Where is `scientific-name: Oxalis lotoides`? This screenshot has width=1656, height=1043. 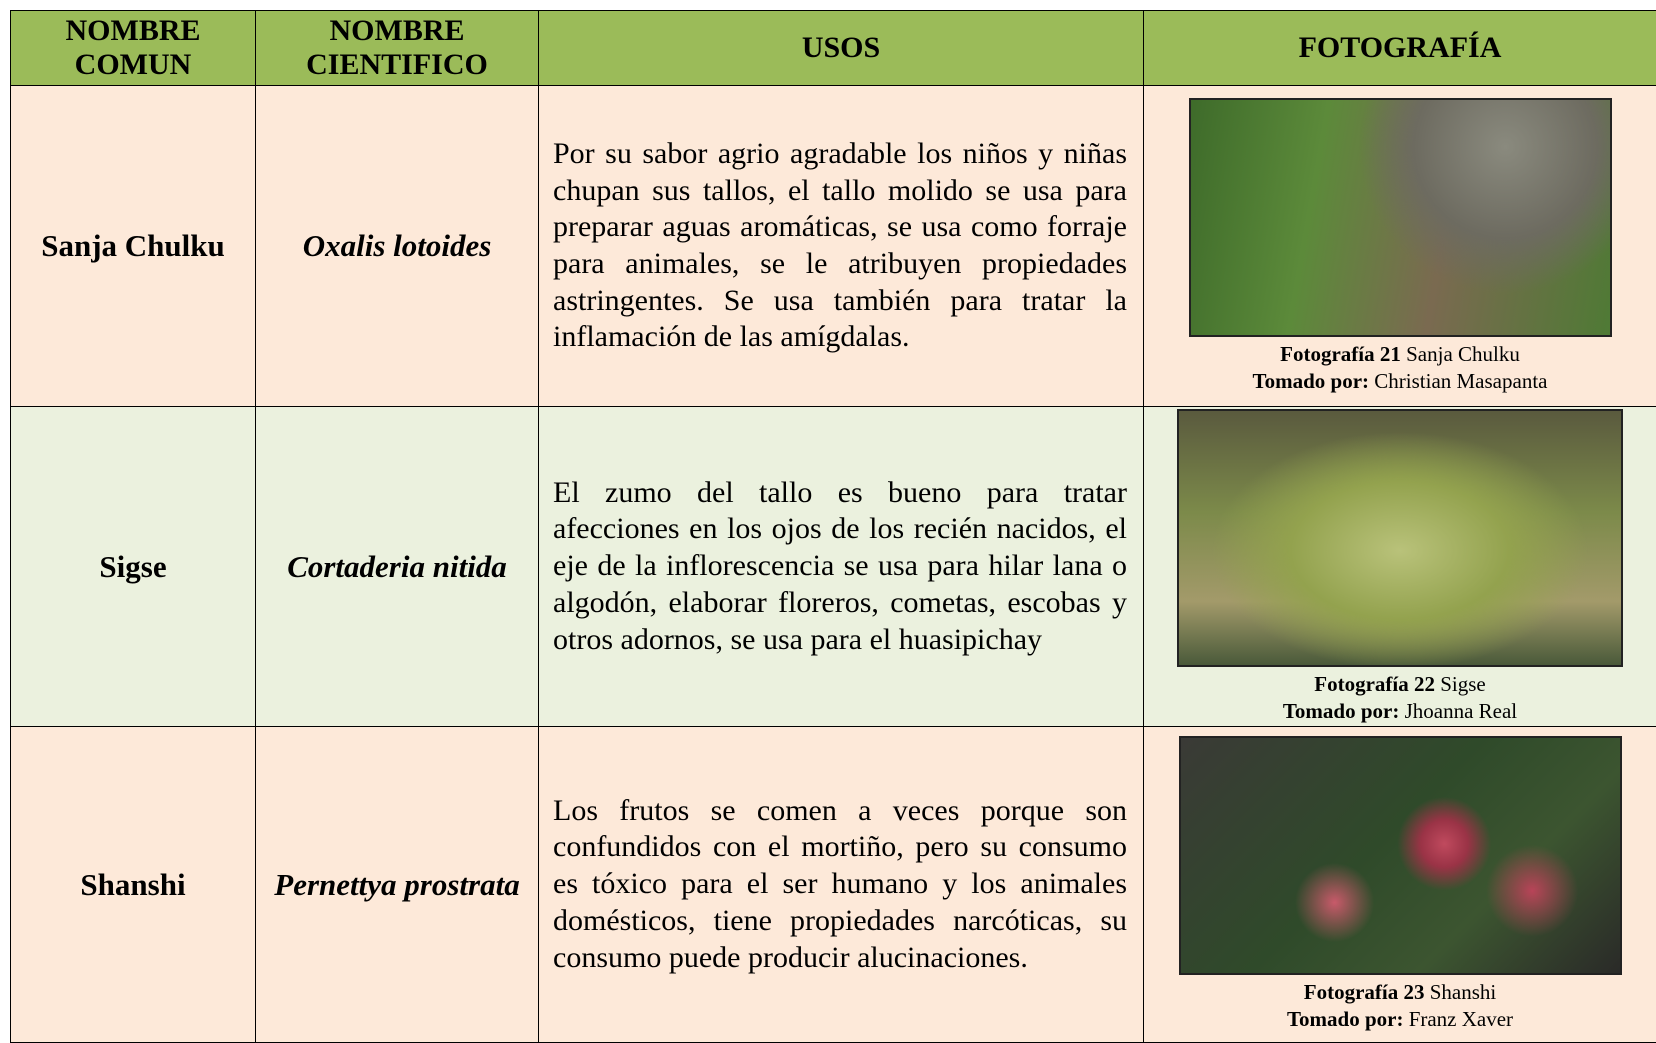
scientific-name: Oxalis lotoides is located at coordinates (397, 246).